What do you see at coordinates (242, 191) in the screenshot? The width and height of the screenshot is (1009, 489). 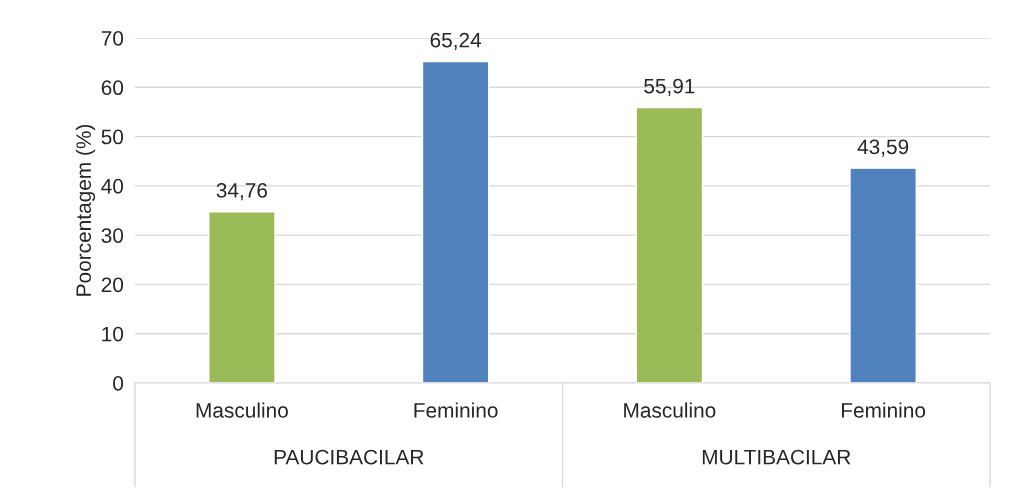 I see `data-label: 34,76` at bounding box center [242, 191].